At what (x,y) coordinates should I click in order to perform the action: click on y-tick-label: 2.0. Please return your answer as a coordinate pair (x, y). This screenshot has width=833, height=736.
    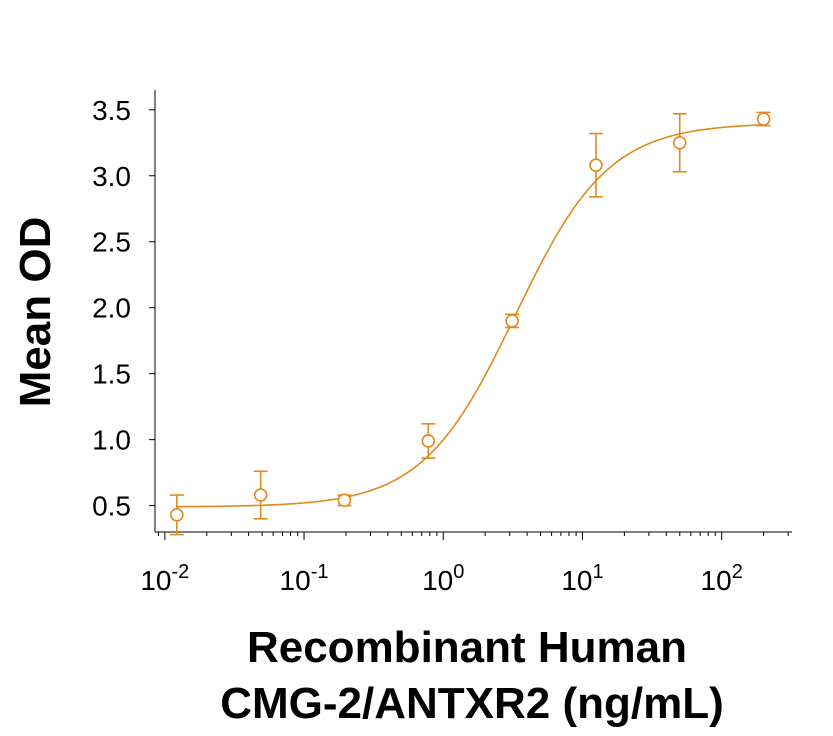
    Looking at the image, I should click on (111, 308).